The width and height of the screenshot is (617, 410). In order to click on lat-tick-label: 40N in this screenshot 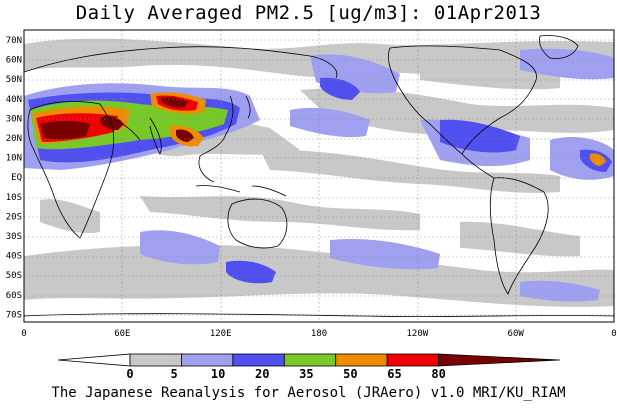, I will do `click(14, 100)`.